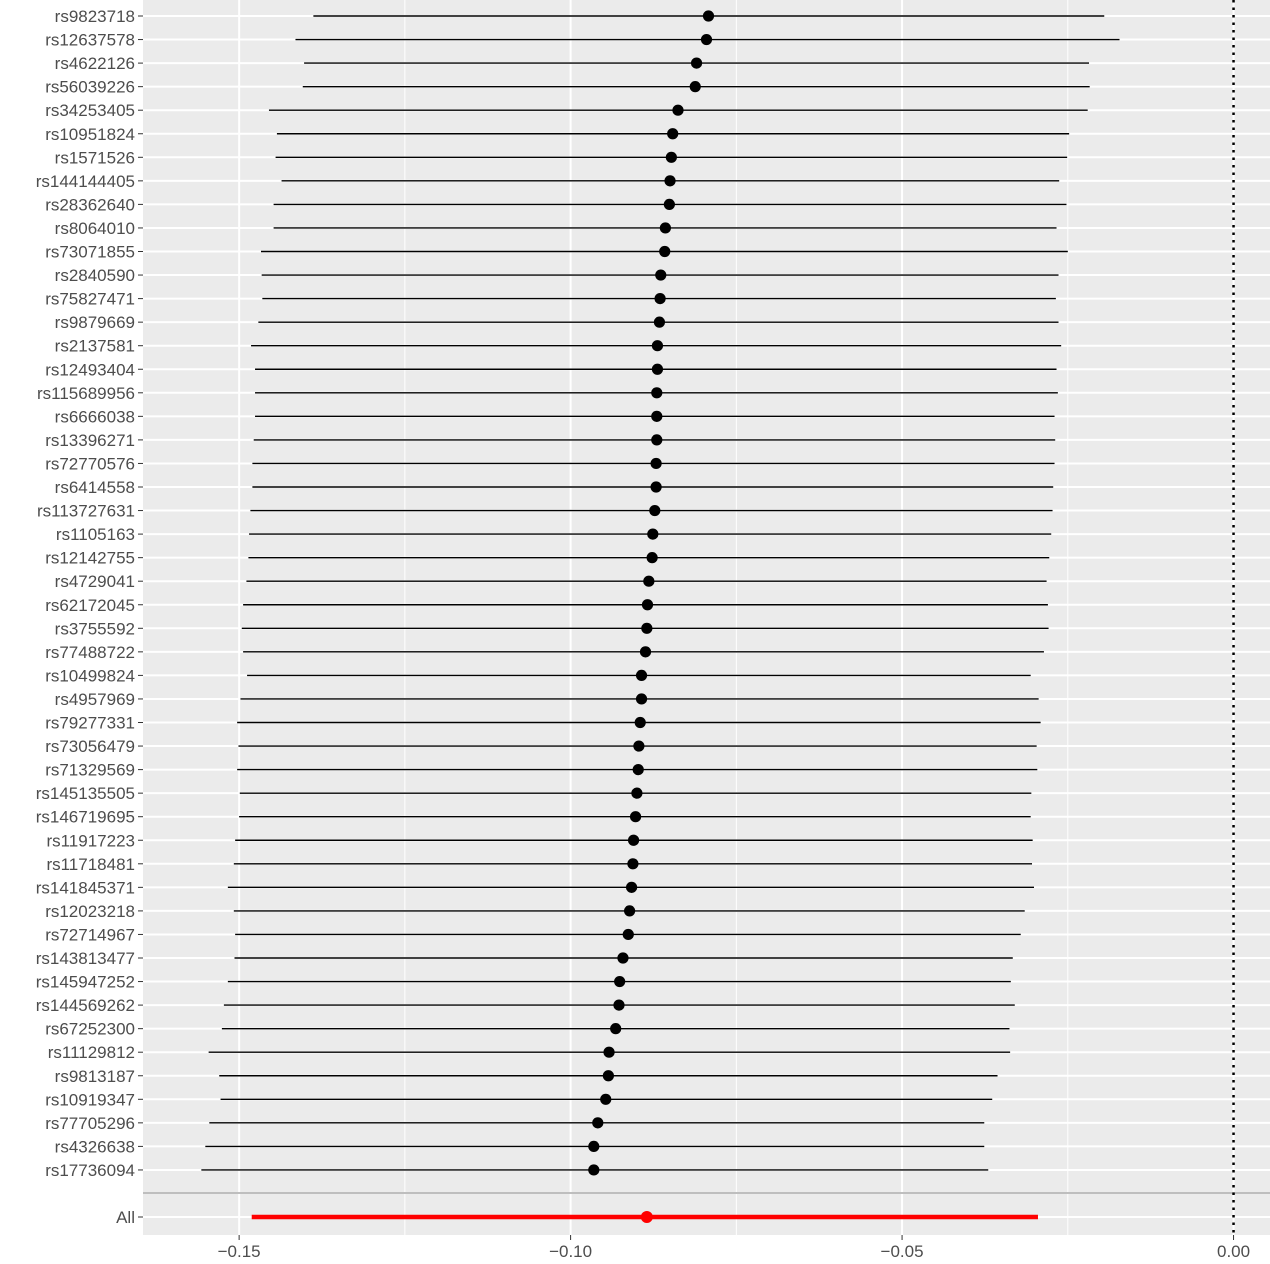  Describe the element at coordinates (95, 699) in the screenshot. I see `snp-label: rs4957969` at that location.